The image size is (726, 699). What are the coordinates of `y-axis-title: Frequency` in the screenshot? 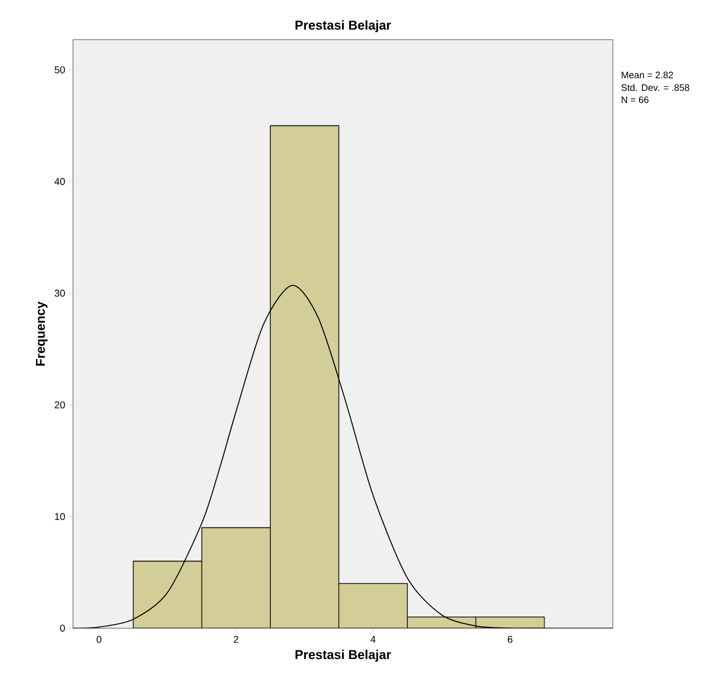 It's located at (42, 334).